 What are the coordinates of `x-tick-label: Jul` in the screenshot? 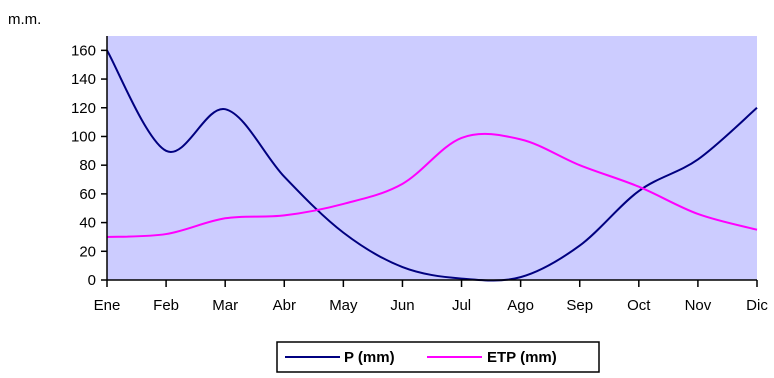 It's located at (461, 305).